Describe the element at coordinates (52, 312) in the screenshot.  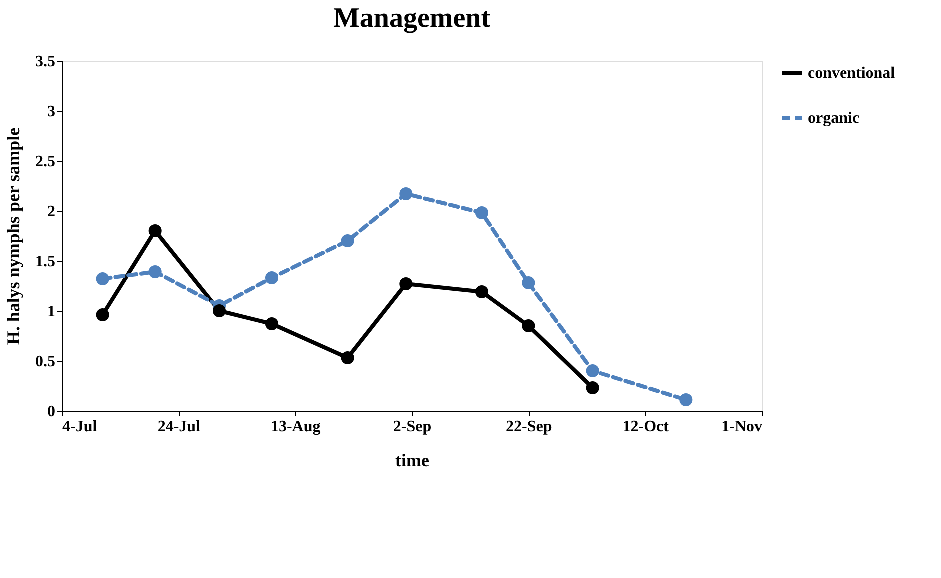
I see `y-tick-label: 1` at that location.